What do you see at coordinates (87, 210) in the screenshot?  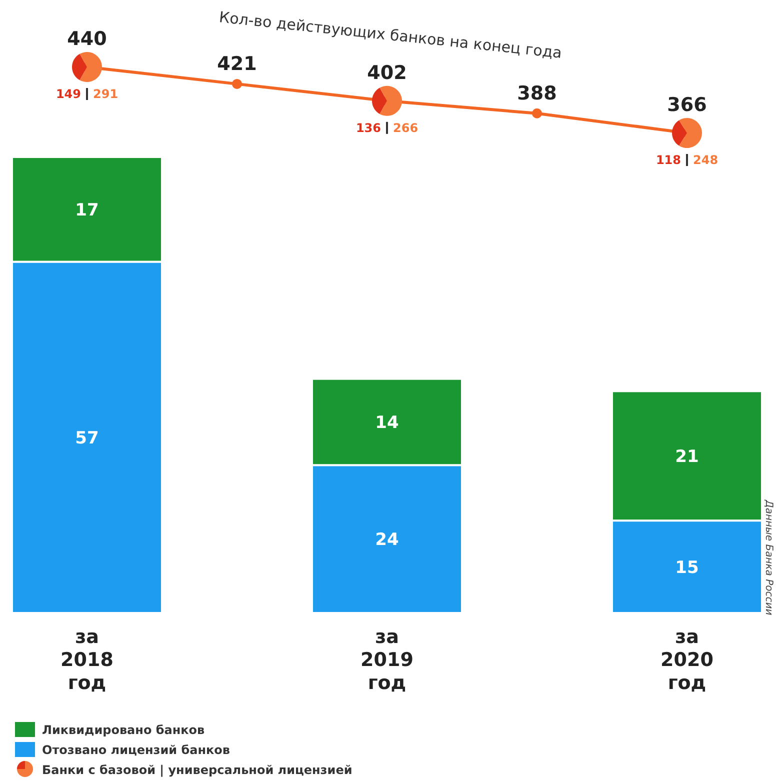 I see `data-label: 17` at bounding box center [87, 210].